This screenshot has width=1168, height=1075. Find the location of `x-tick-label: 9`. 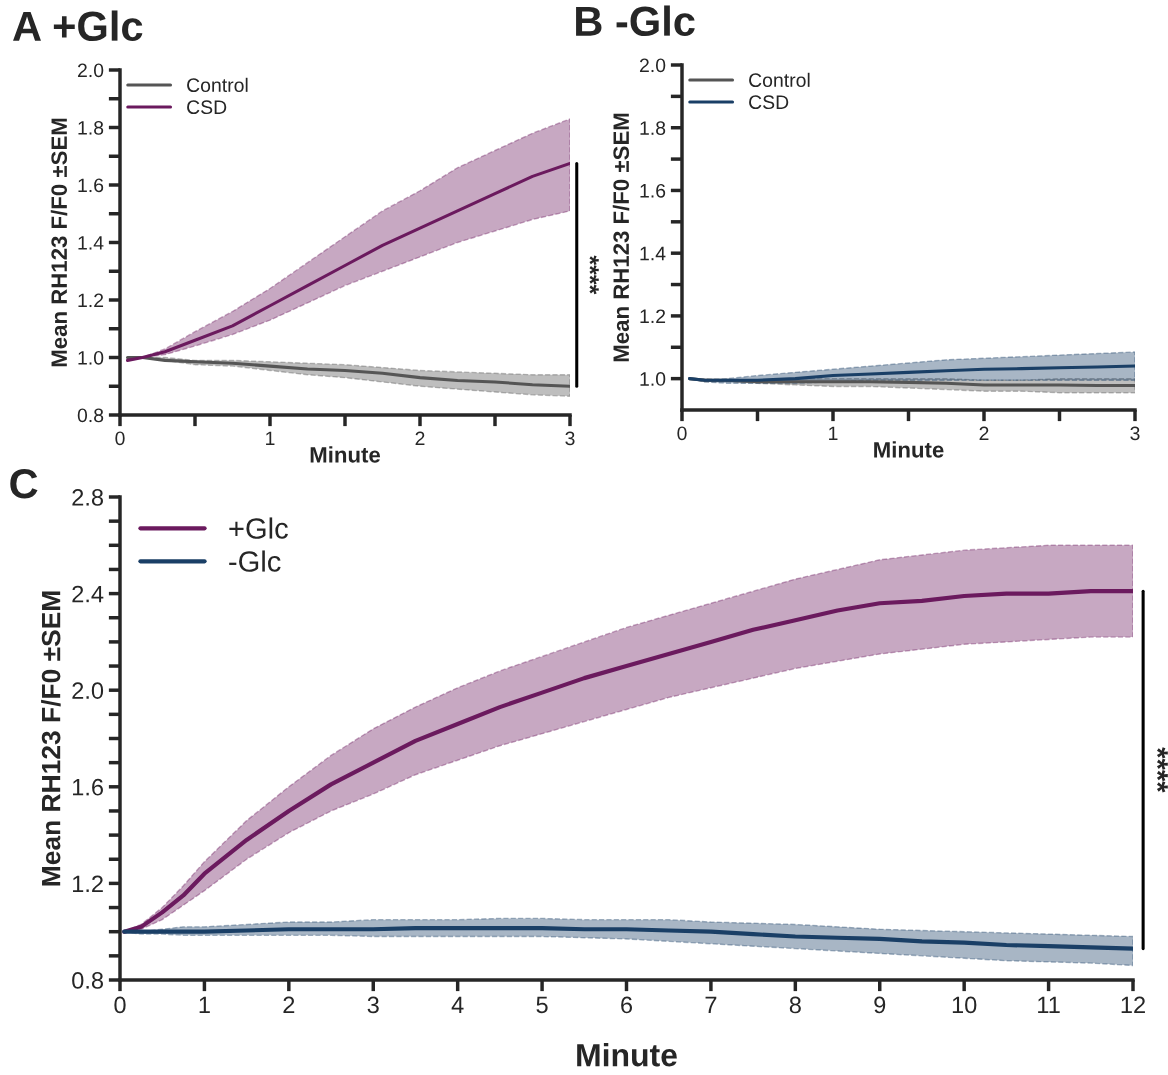

x-tick-label: 9 is located at coordinates (880, 1005).